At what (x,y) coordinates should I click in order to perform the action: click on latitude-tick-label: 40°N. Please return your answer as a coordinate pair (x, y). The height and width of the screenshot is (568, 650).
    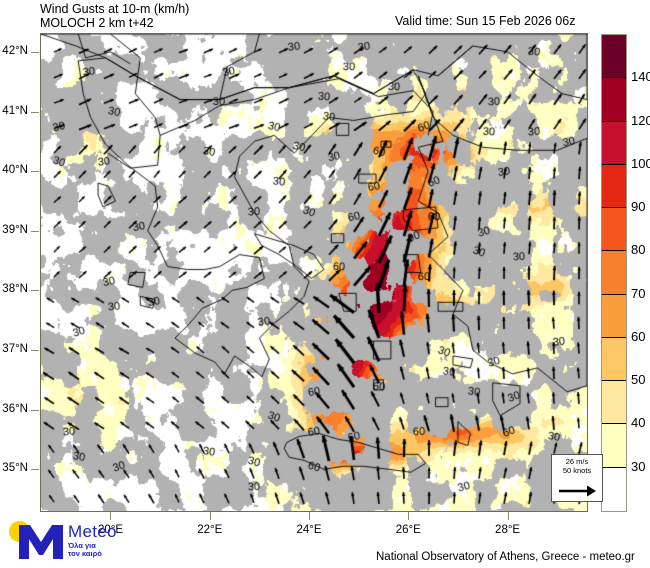
    Looking at the image, I should click on (15, 170).